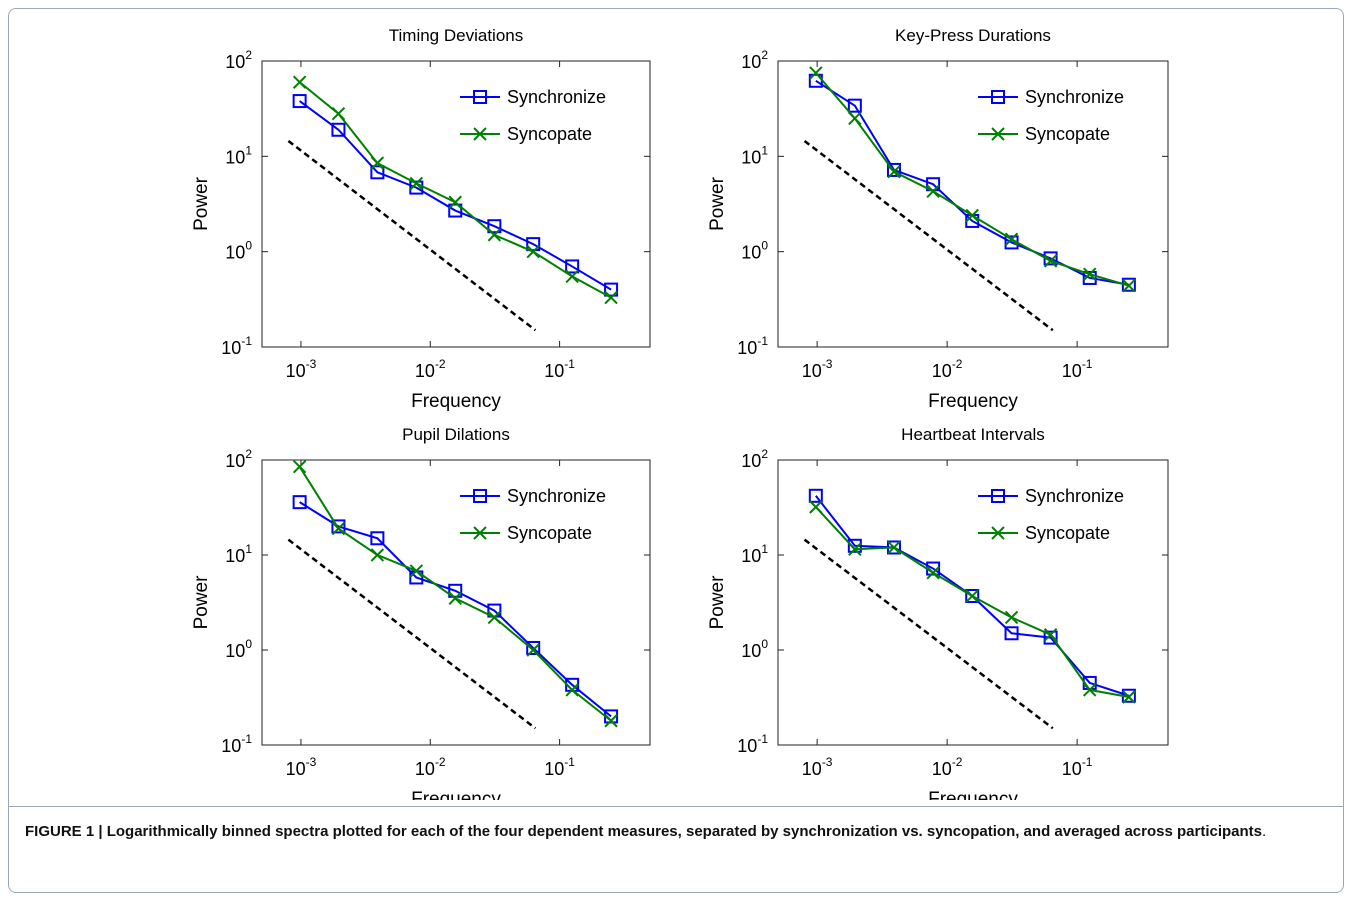 The image size is (1354, 901). What do you see at coordinates (201, 602) in the screenshot?
I see `y-axis-label: Power` at bounding box center [201, 602].